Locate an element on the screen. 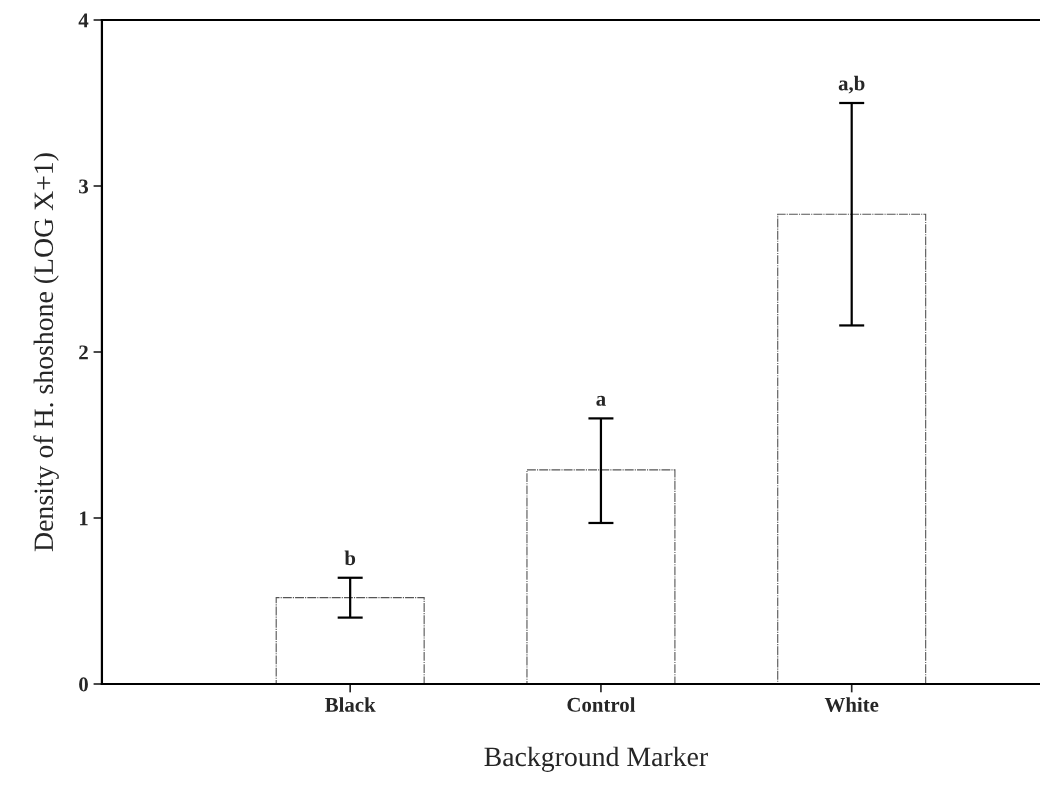 This screenshot has width=1040, height=800. x-axis-title: Background Marker is located at coordinates (596, 759).